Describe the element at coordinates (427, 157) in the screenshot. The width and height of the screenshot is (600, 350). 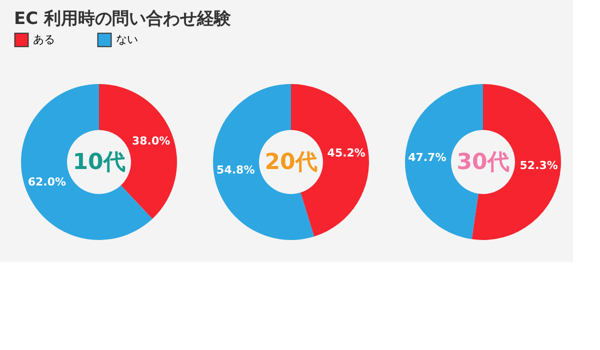
I see `data-label: 47.7%` at that location.